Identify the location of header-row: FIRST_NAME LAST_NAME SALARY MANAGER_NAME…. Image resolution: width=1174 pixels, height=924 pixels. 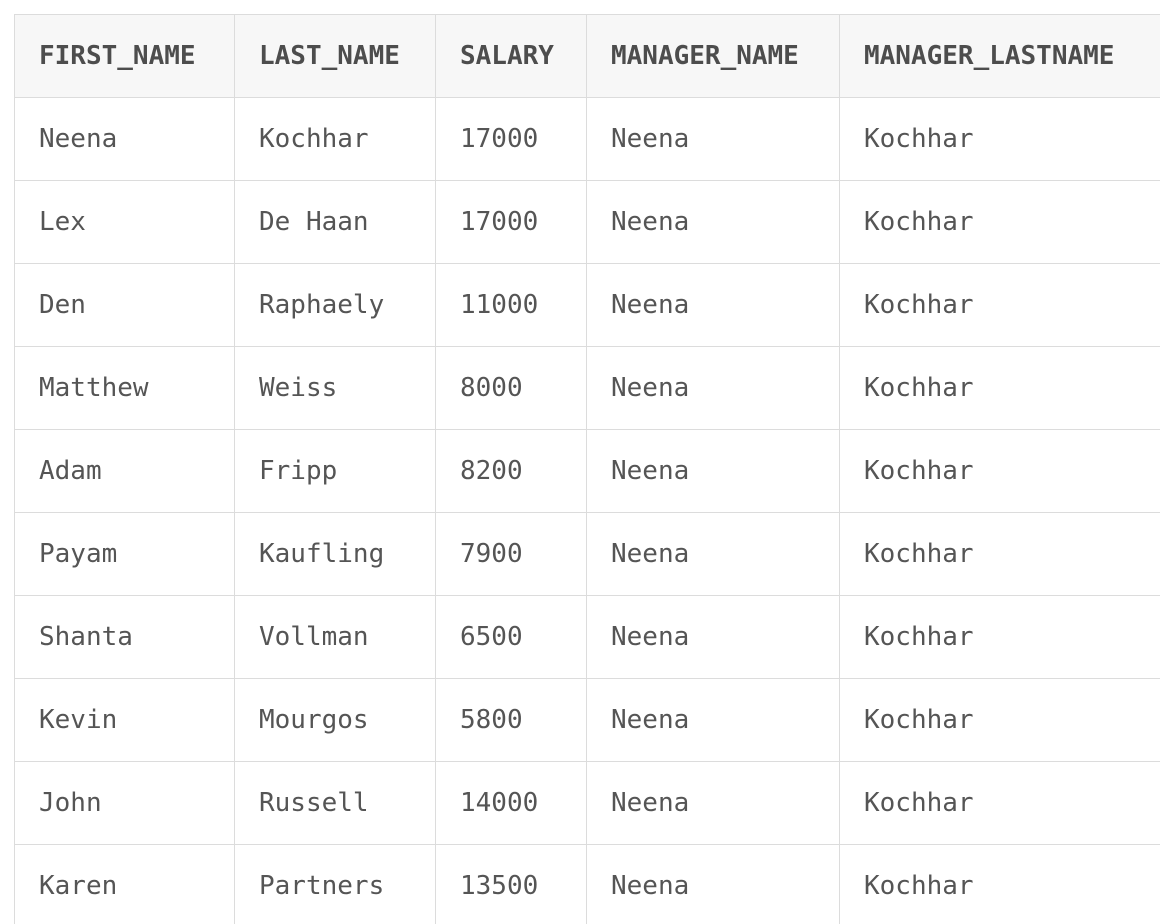
(587, 56).